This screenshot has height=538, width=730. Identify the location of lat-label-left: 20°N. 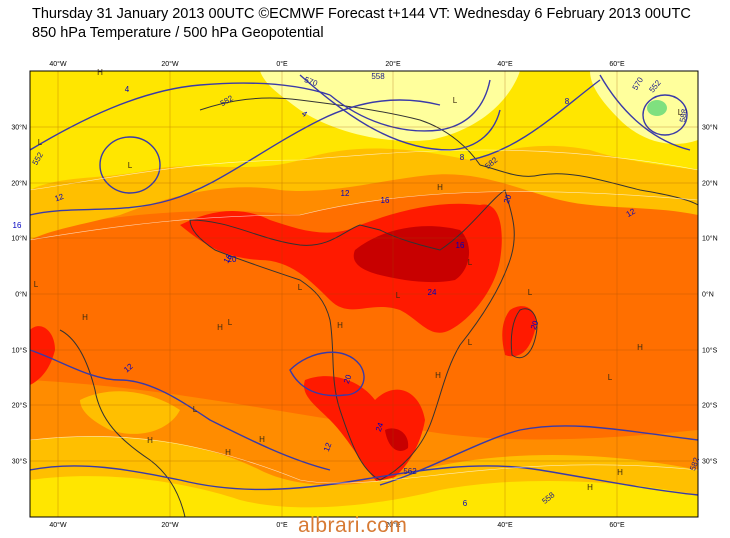
(19, 184).